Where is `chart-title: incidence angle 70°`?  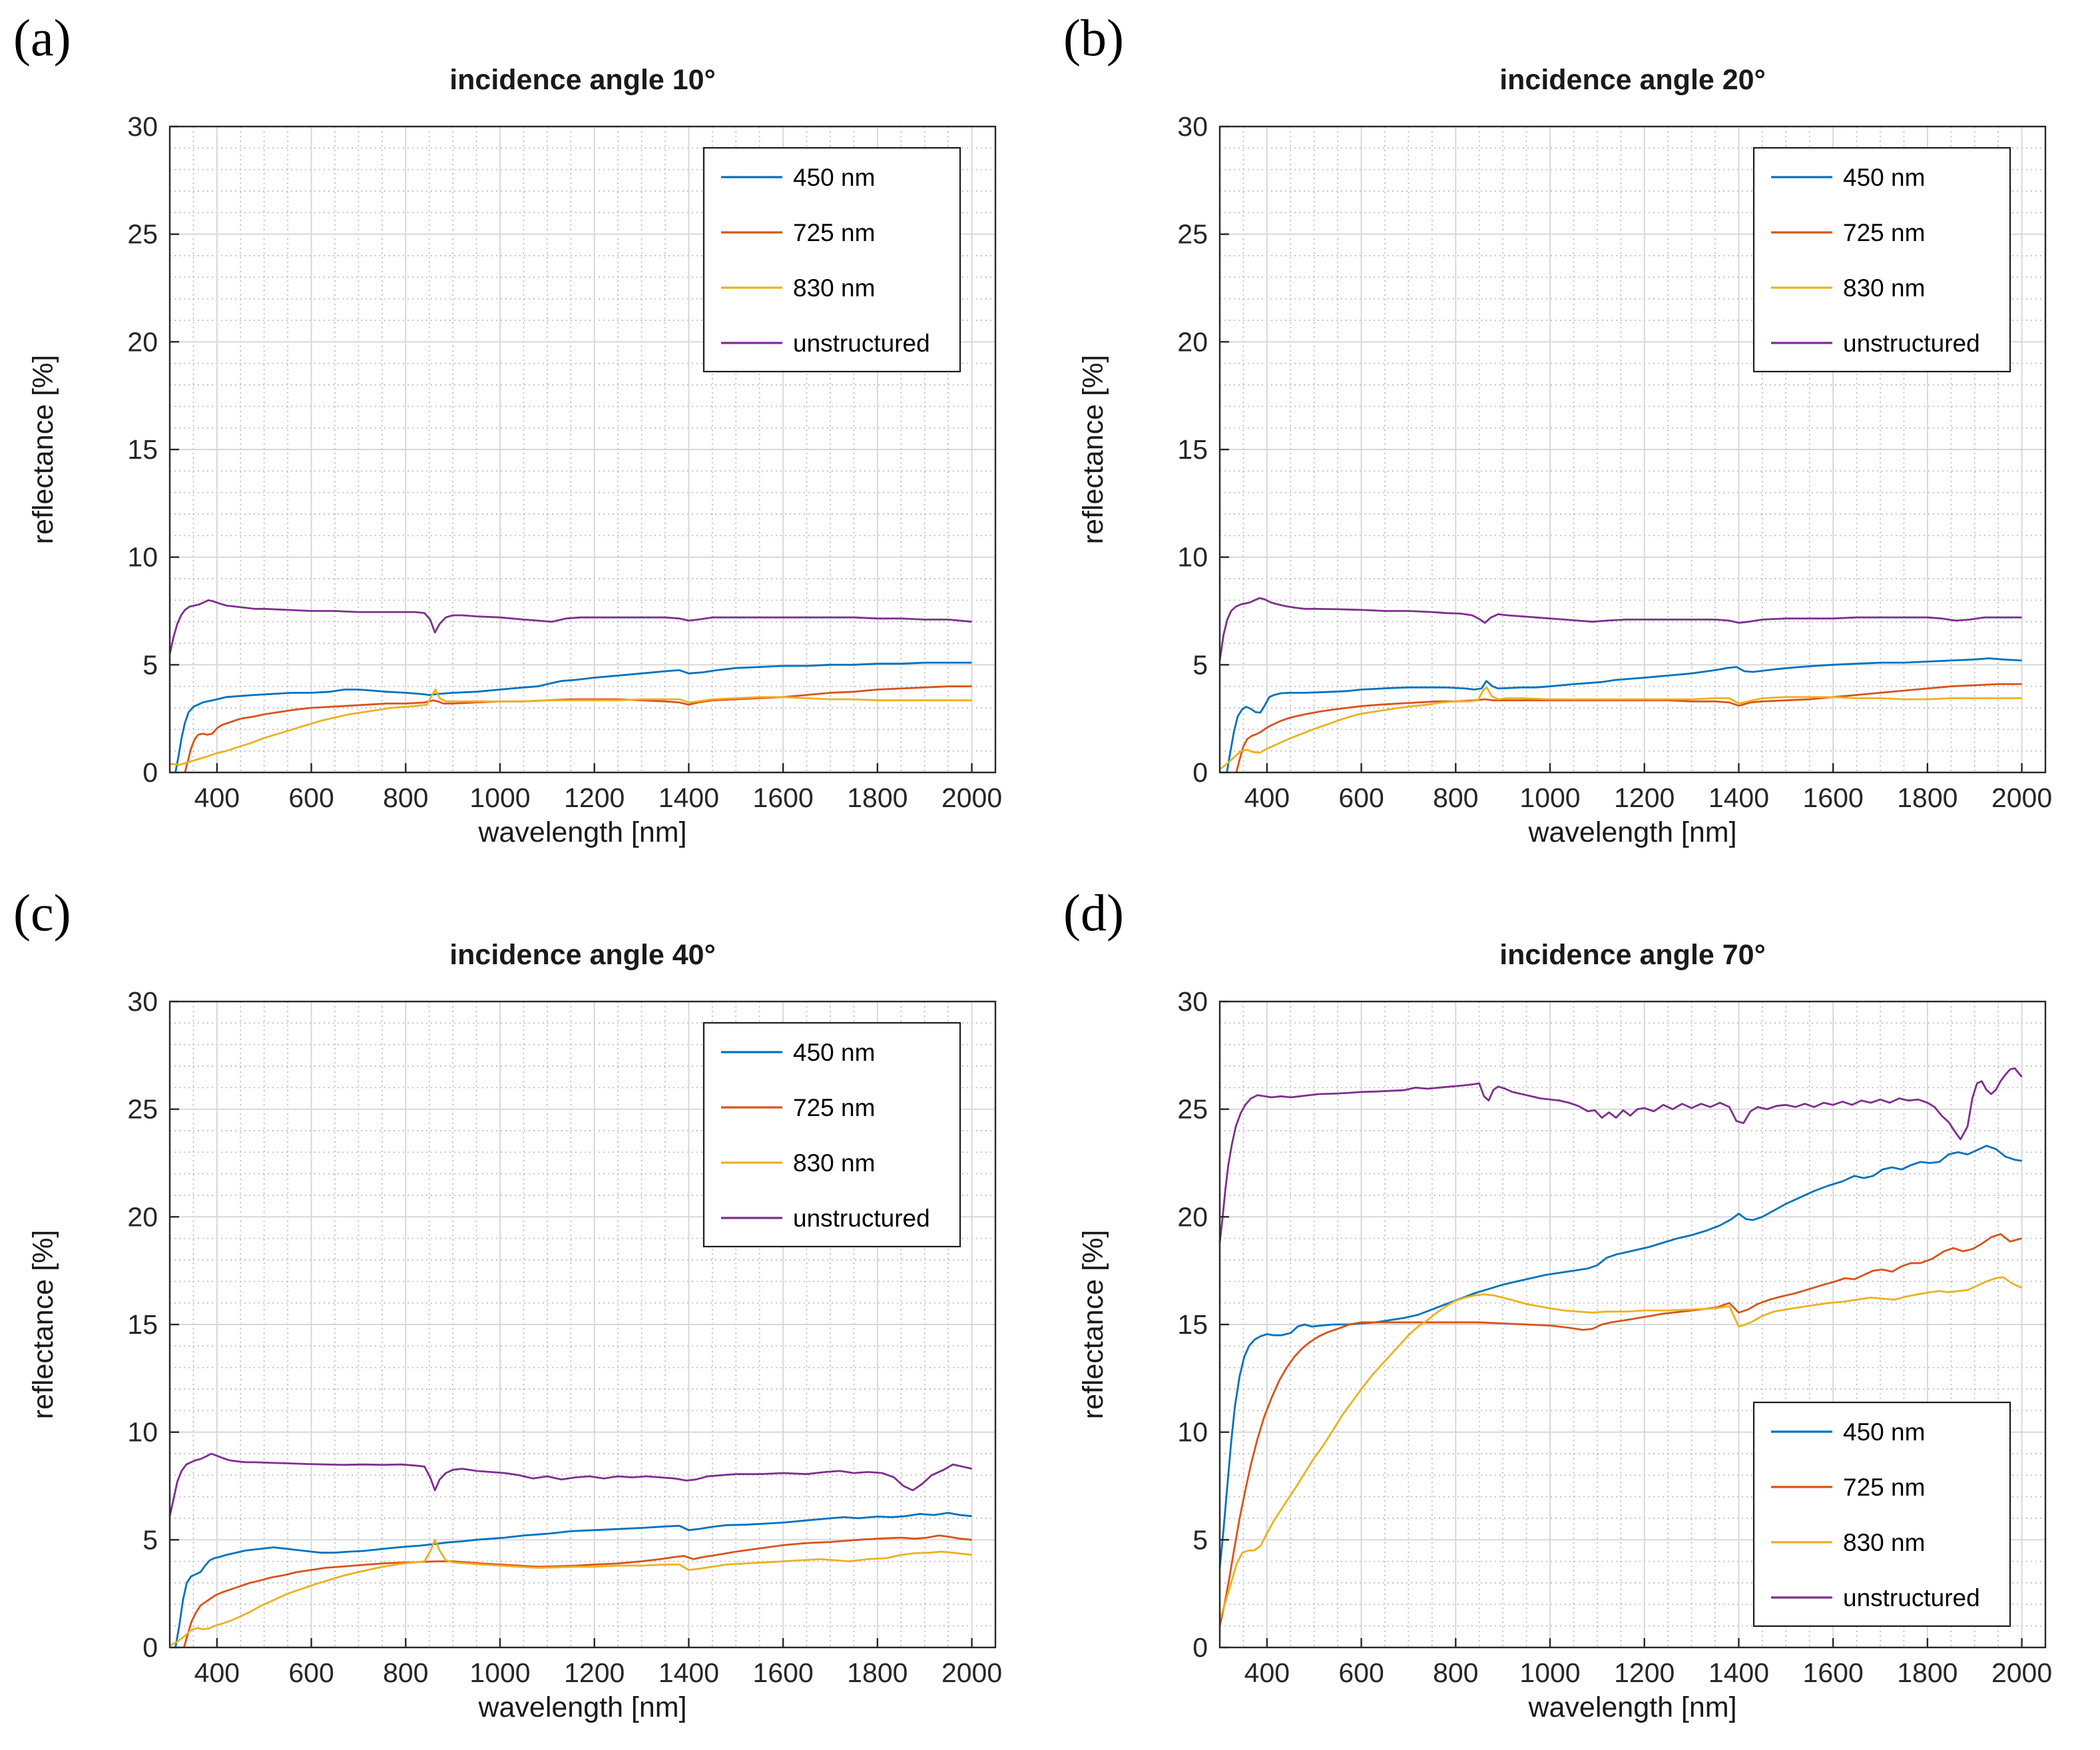
chart-title: incidence angle 70° is located at coordinates (1632, 955).